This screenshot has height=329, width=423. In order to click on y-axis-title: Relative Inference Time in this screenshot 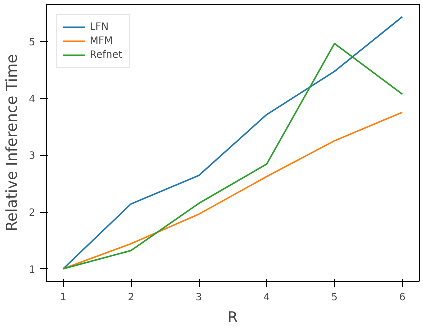, I will do `click(12, 143)`.